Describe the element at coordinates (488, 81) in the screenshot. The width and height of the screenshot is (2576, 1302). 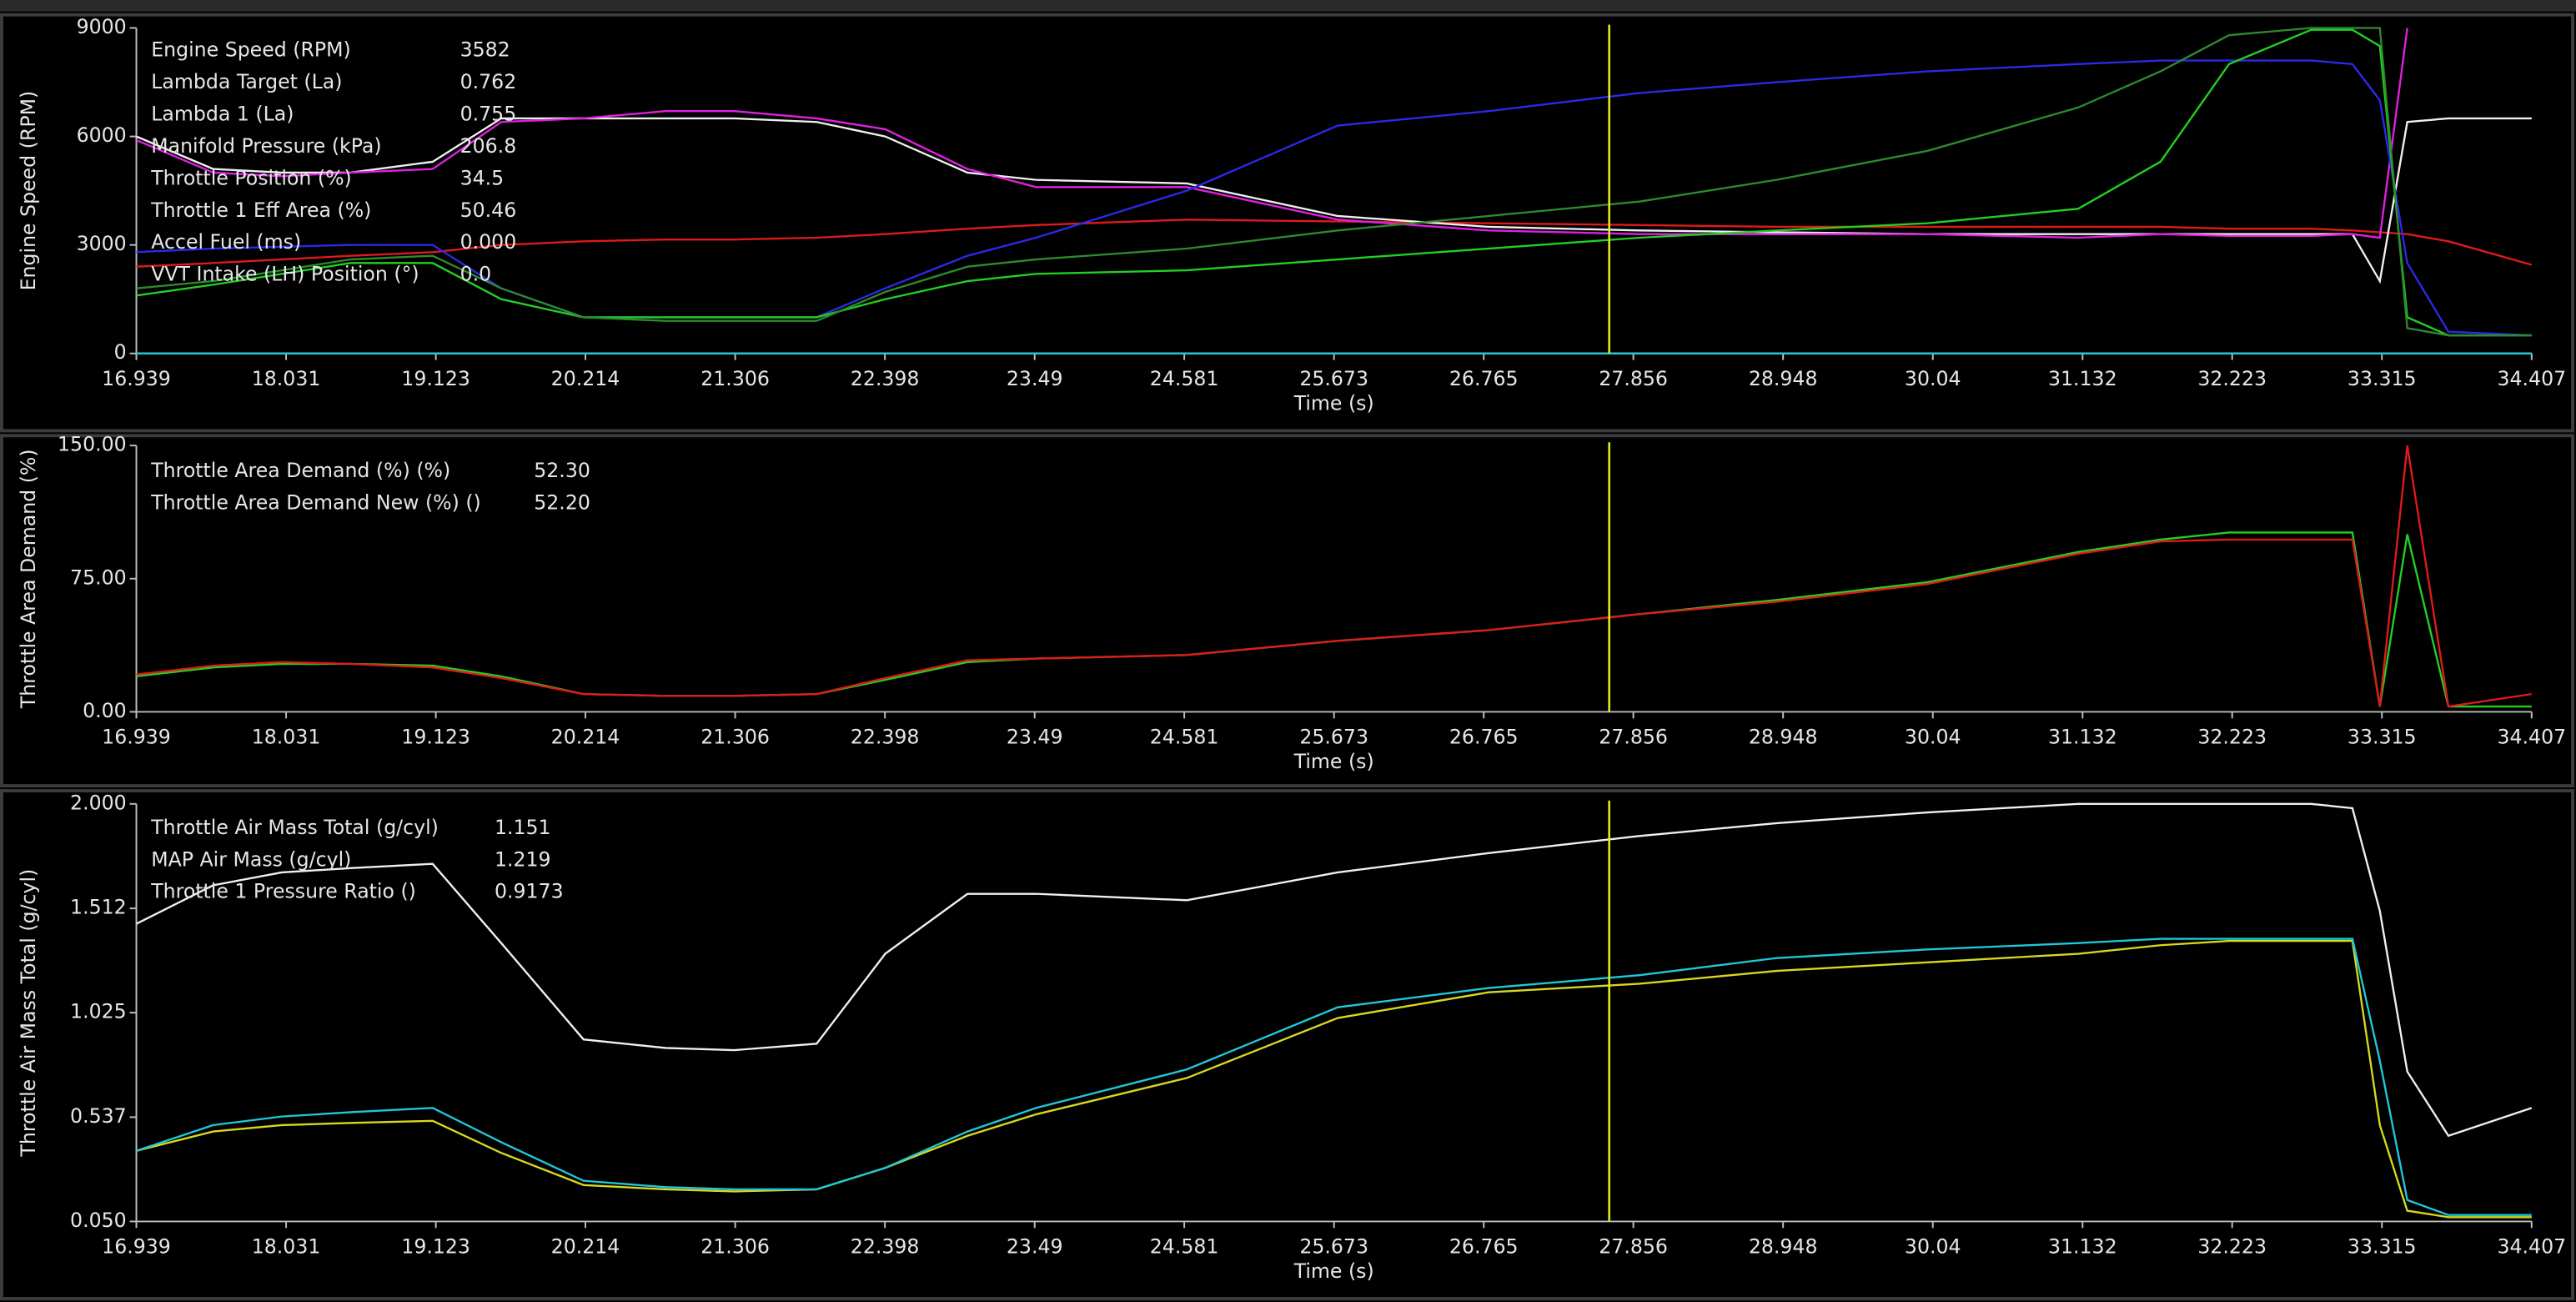
I see `legend-readout: 0.762` at that location.